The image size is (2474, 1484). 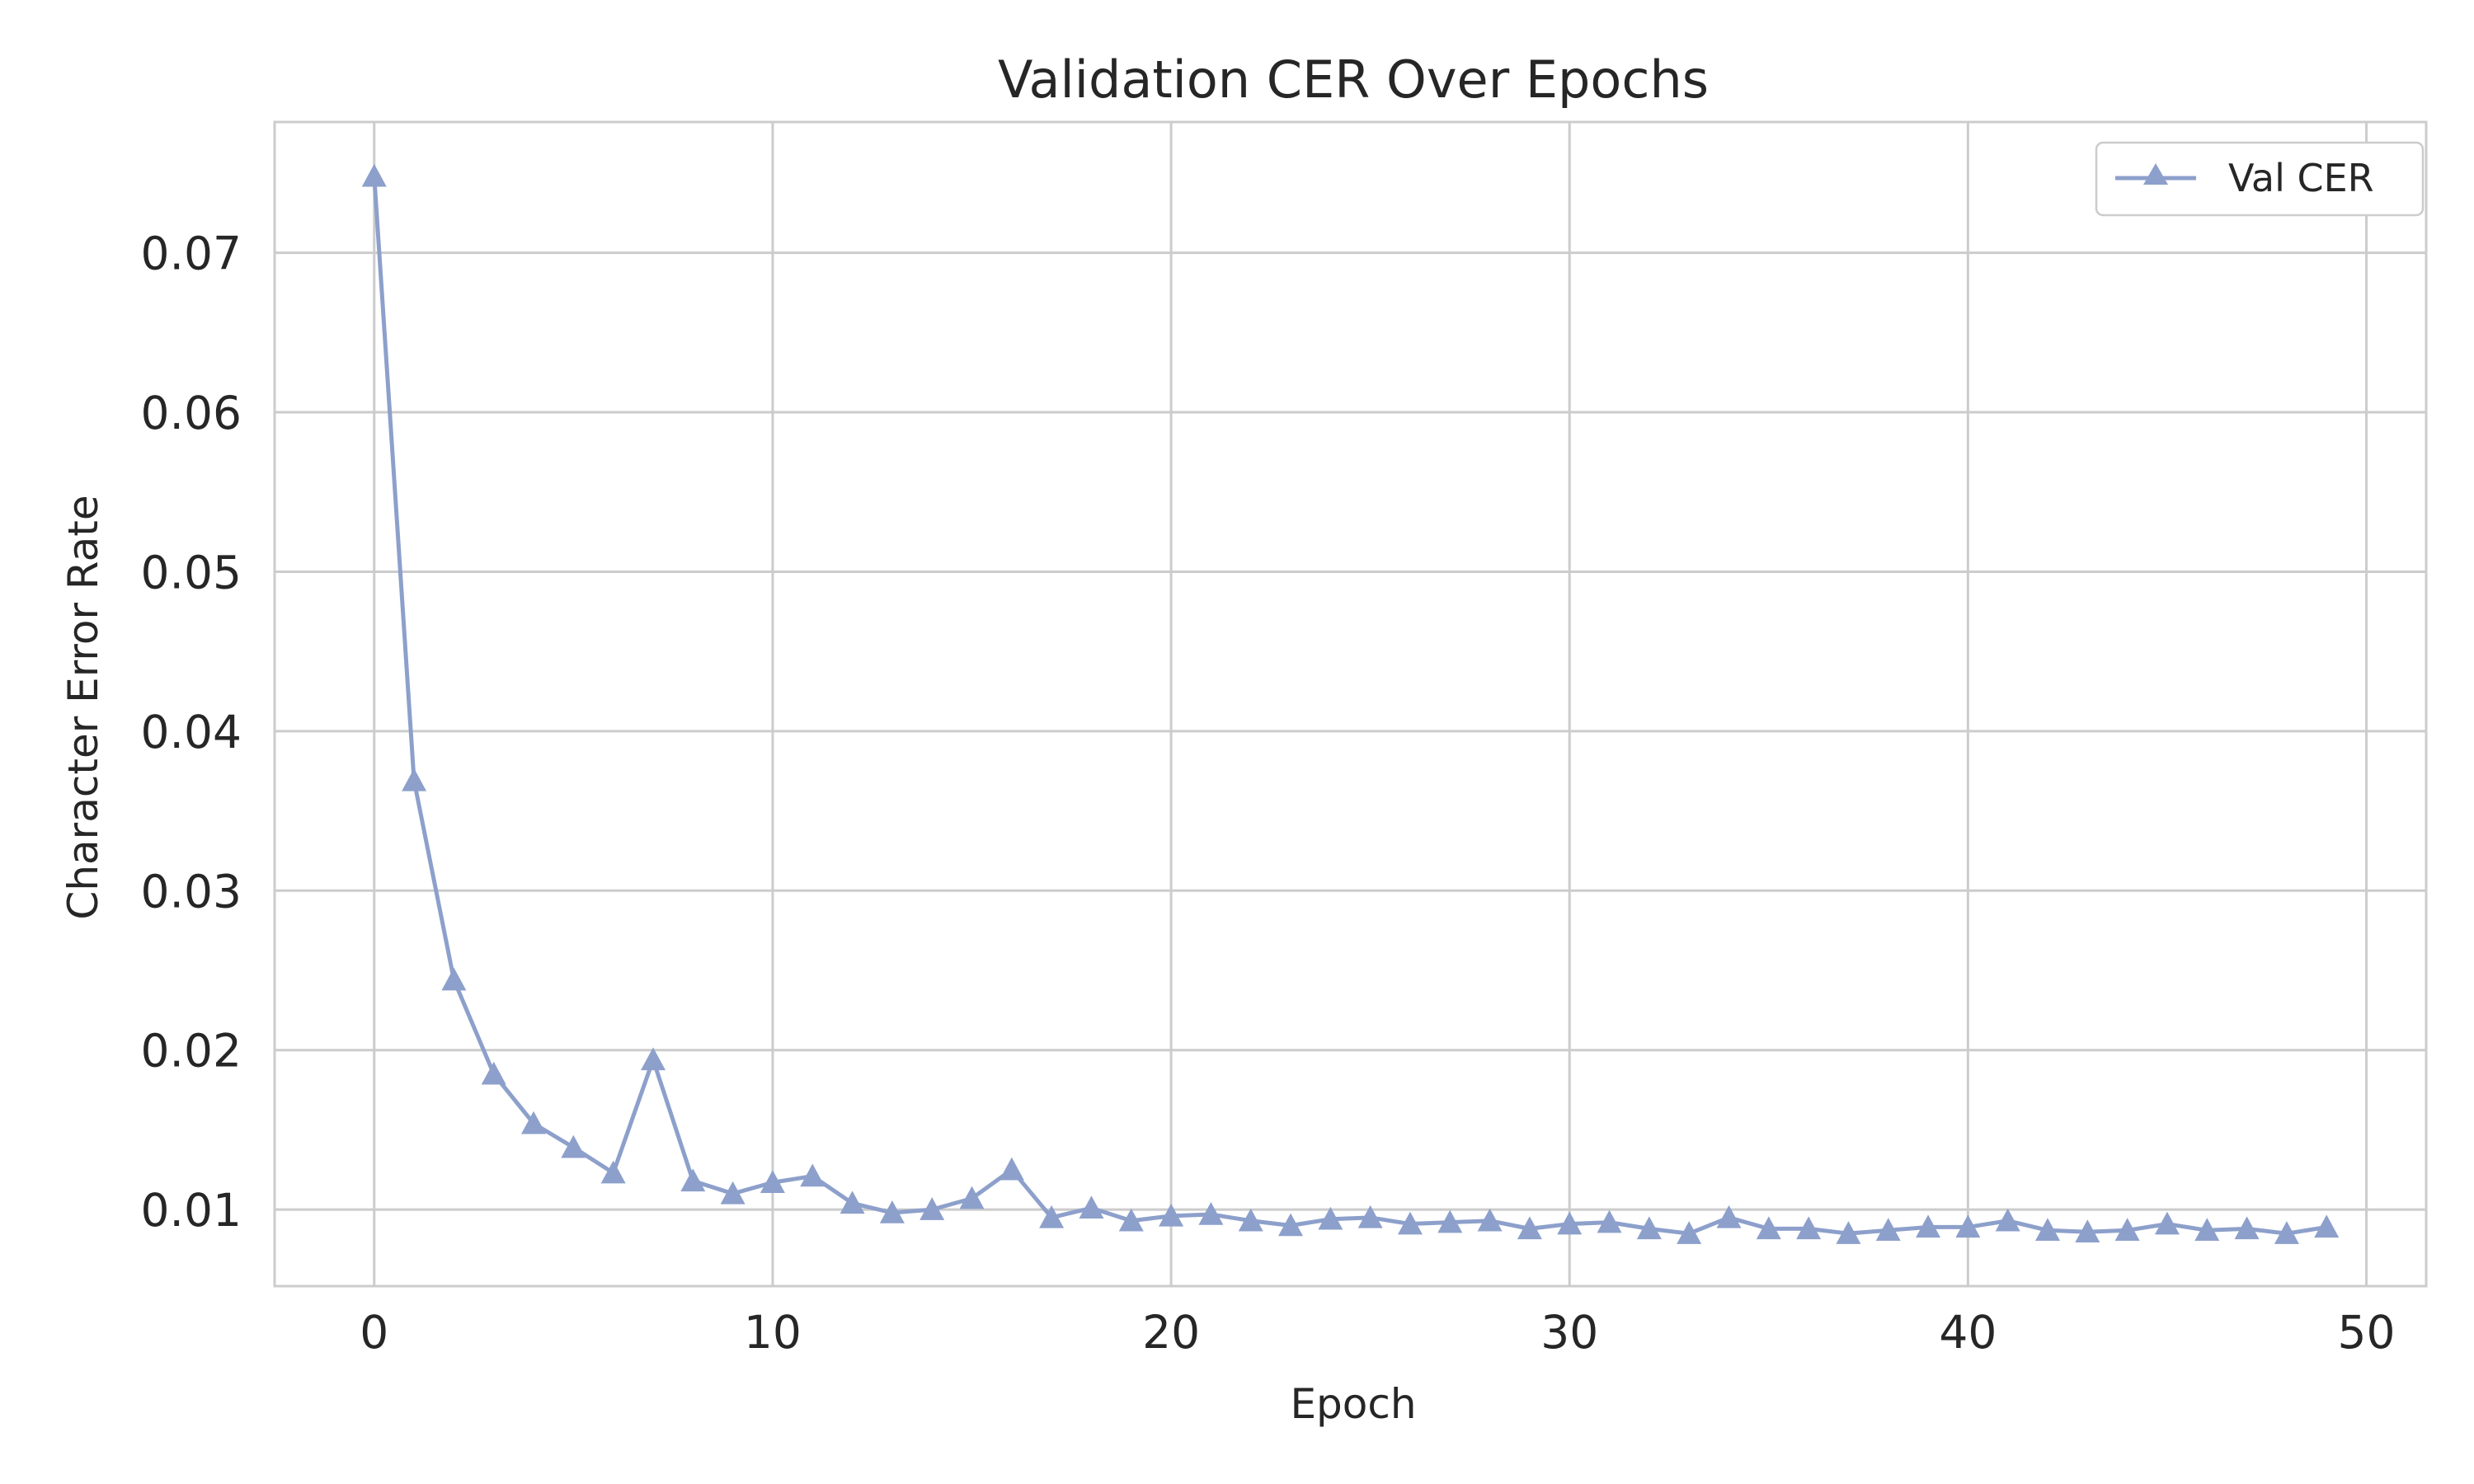 I want to click on y-tick-label: 0.01, so click(x=191, y=1210).